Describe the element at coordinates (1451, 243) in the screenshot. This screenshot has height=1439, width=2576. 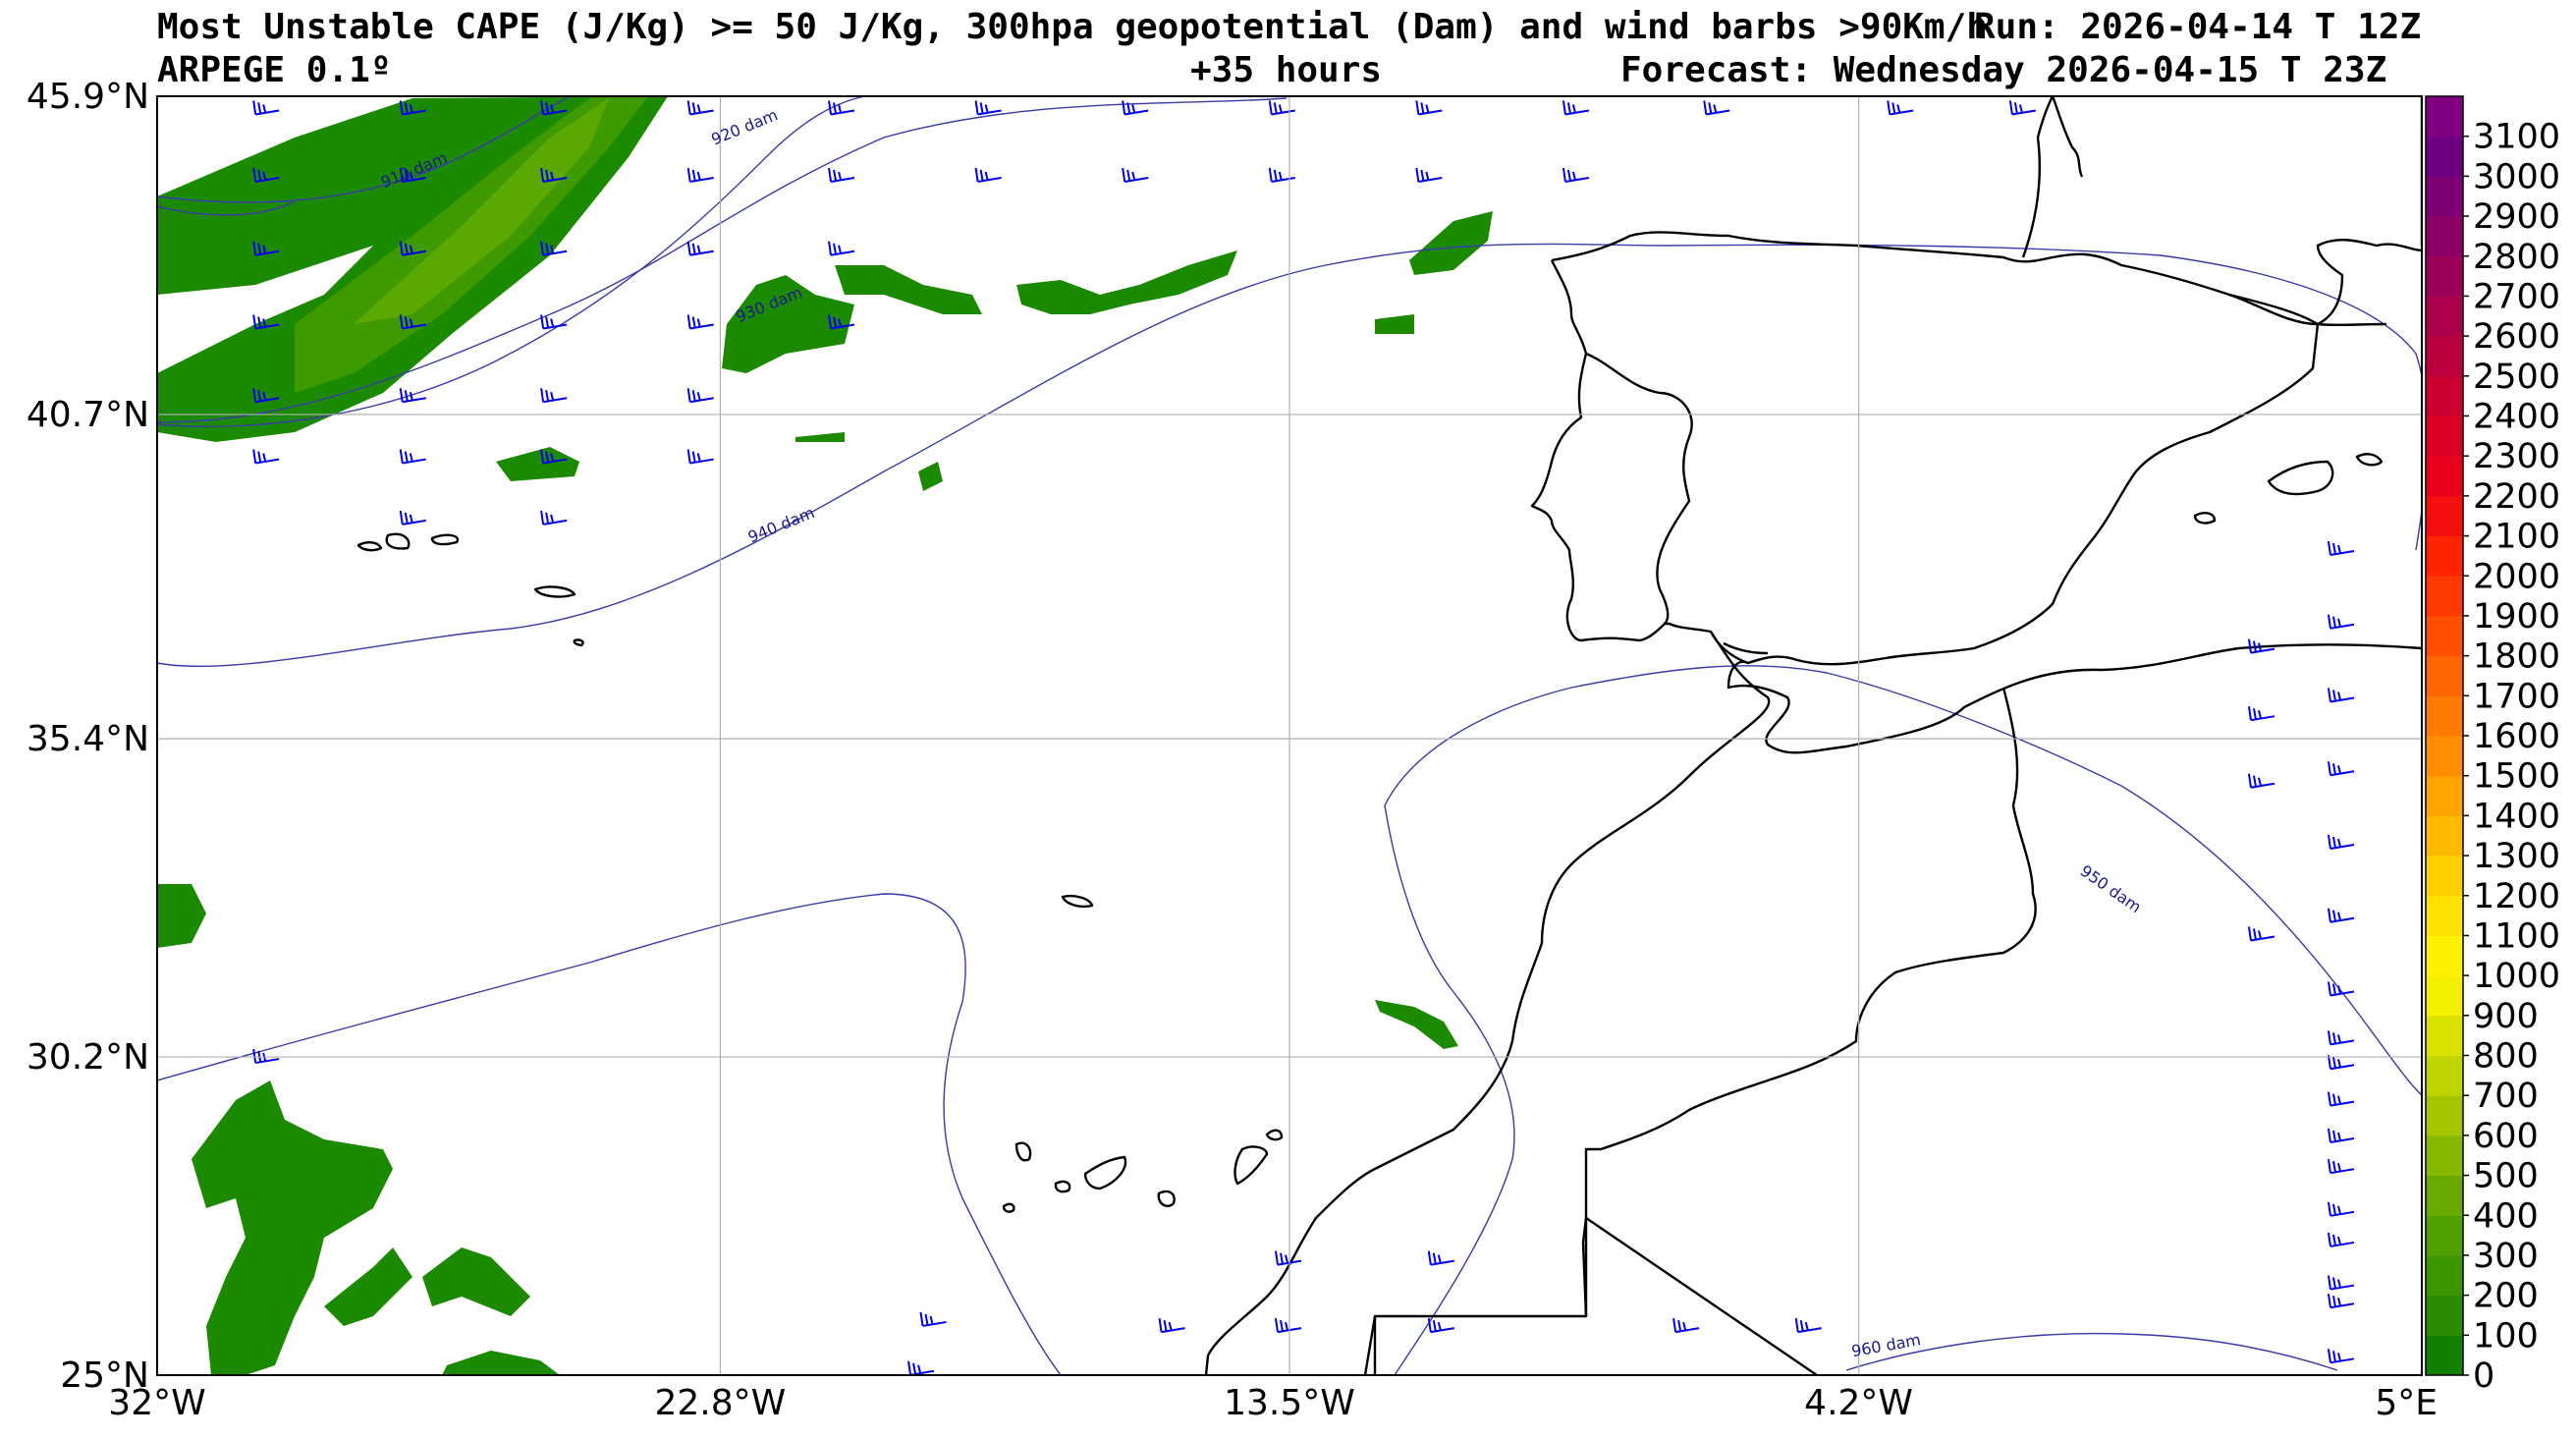
I see `cape-patch-northeast` at that location.